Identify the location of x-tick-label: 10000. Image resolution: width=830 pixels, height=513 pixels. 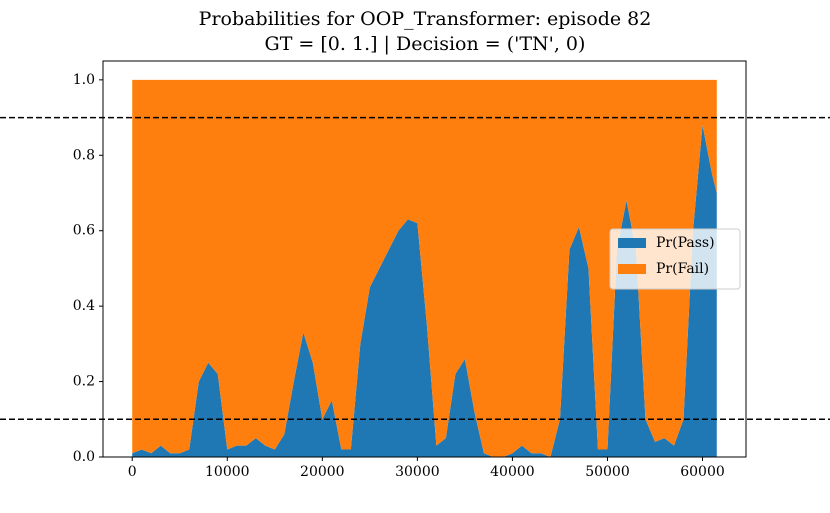
(227, 472).